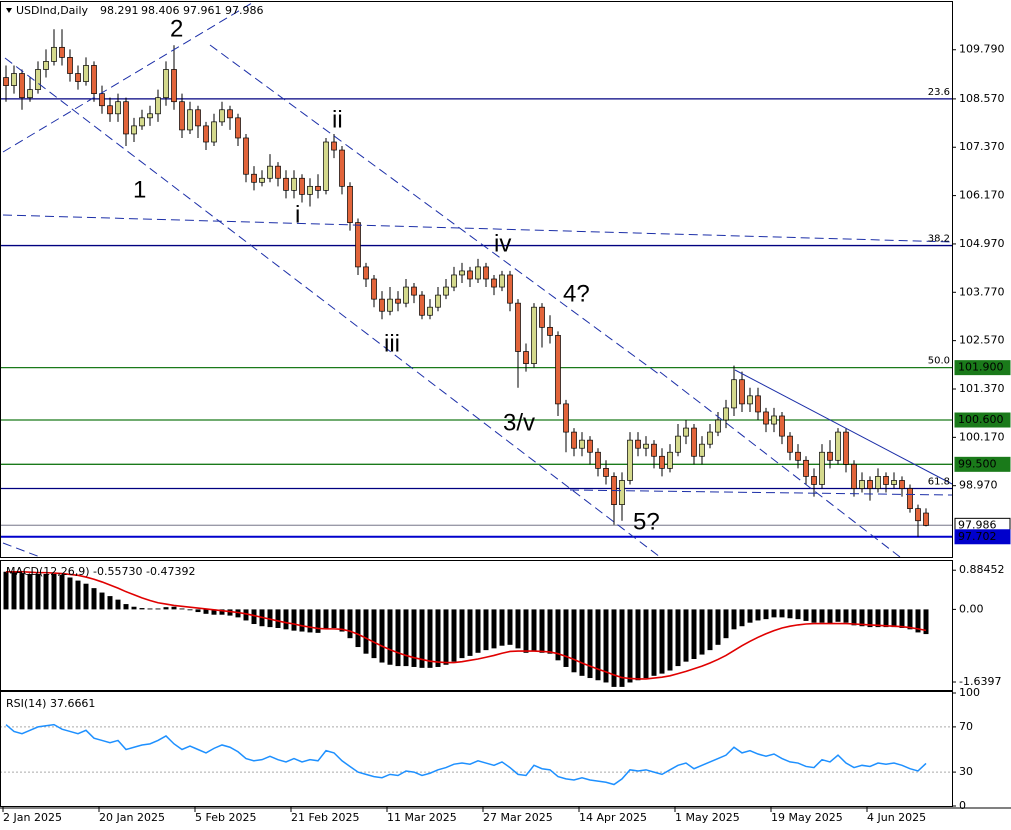 The image size is (1011, 830). What do you see at coordinates (807, 817) in the screenshot?
I see `x-tick-label: 19 May 2025` at bounding box center [807, 817].